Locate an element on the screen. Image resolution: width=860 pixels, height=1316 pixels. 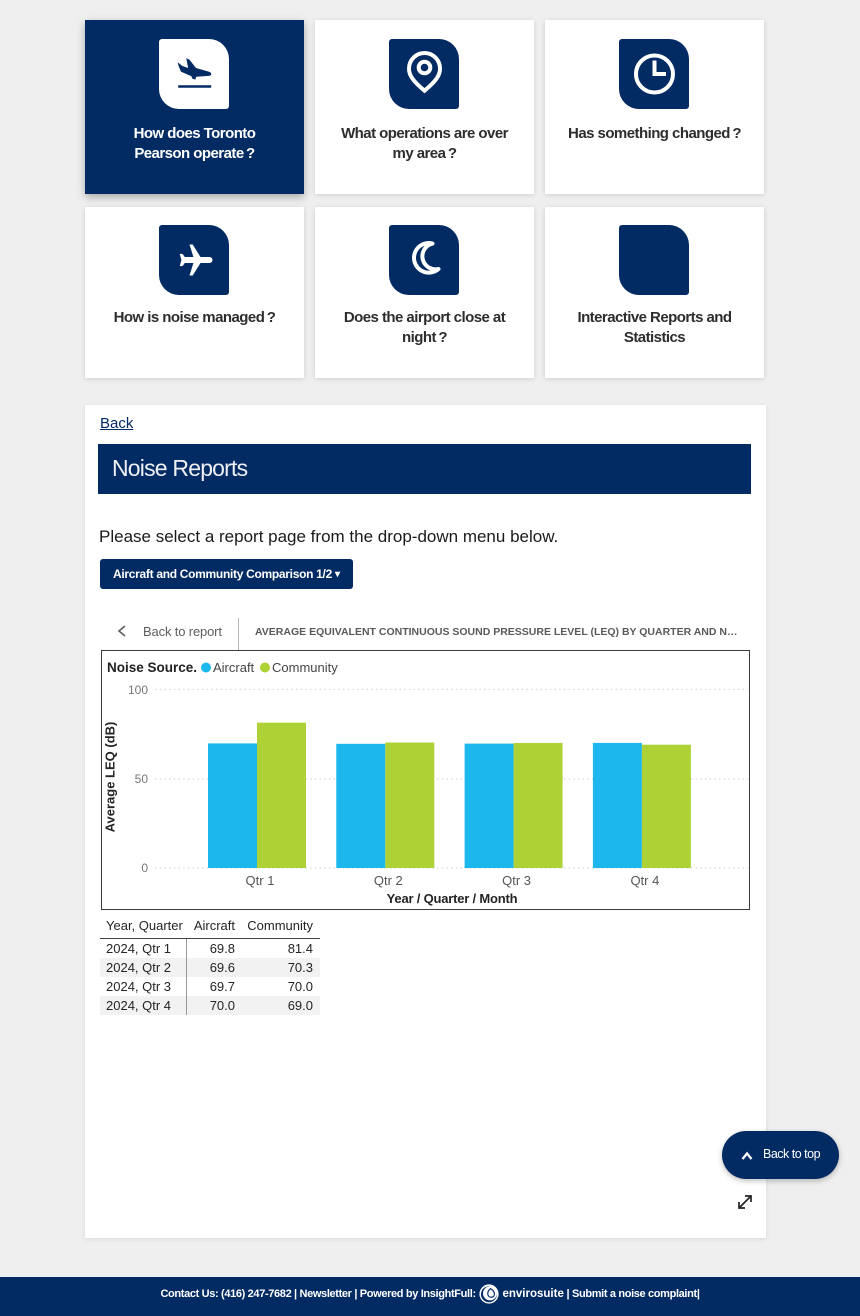
svg-text: Qtr 3 is located at coordinates (516, 880).